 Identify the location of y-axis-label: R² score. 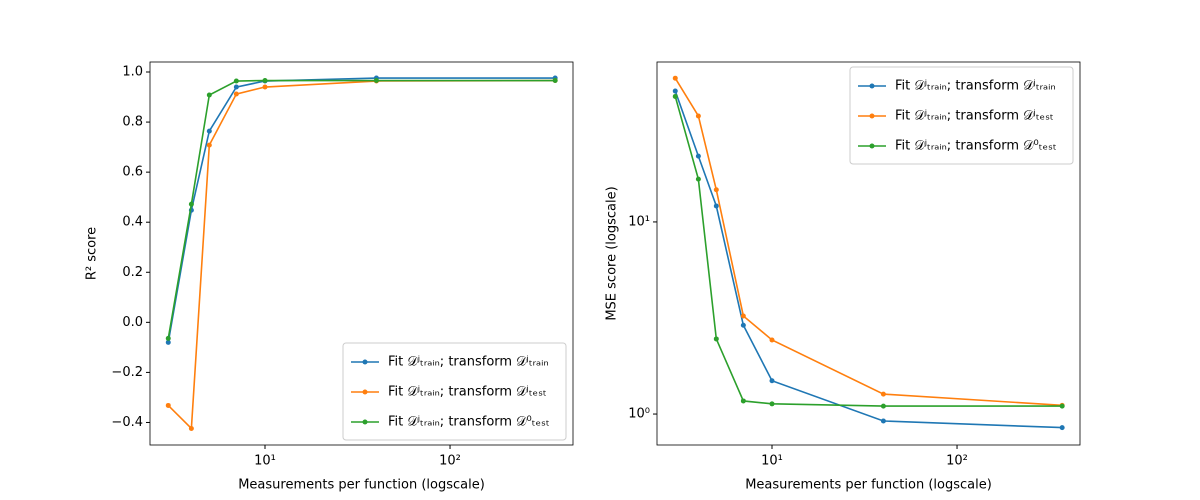
(92, 253).